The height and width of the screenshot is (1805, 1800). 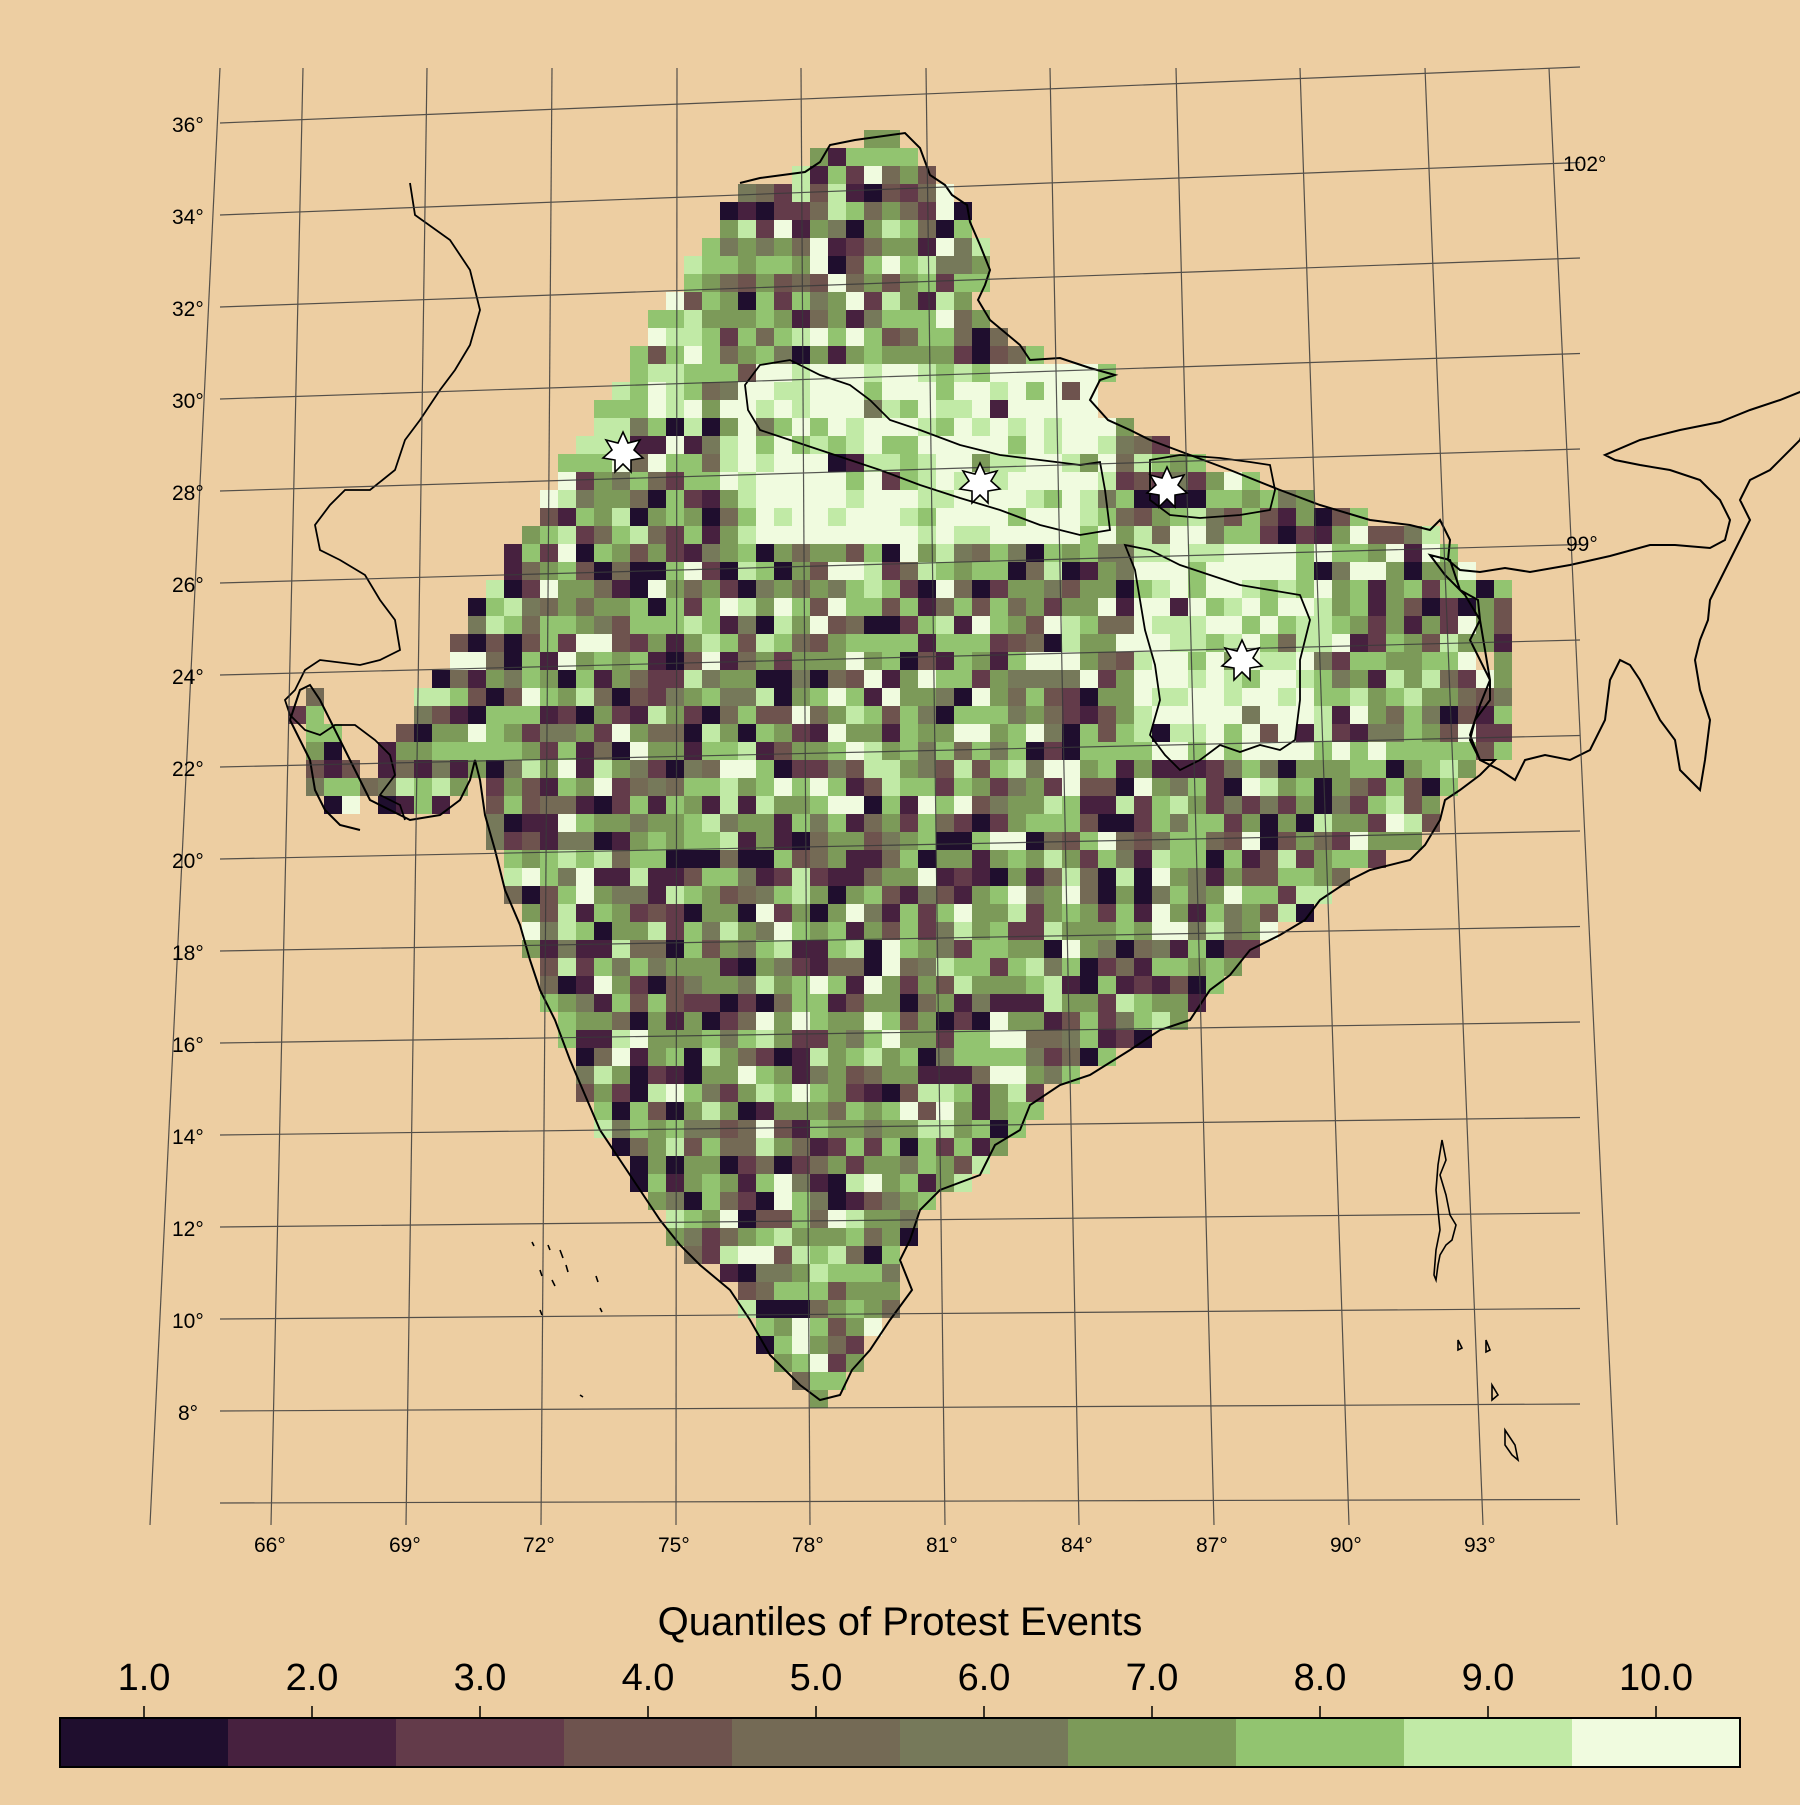 I want to click on longitude-line, so click(x=935, y=796).